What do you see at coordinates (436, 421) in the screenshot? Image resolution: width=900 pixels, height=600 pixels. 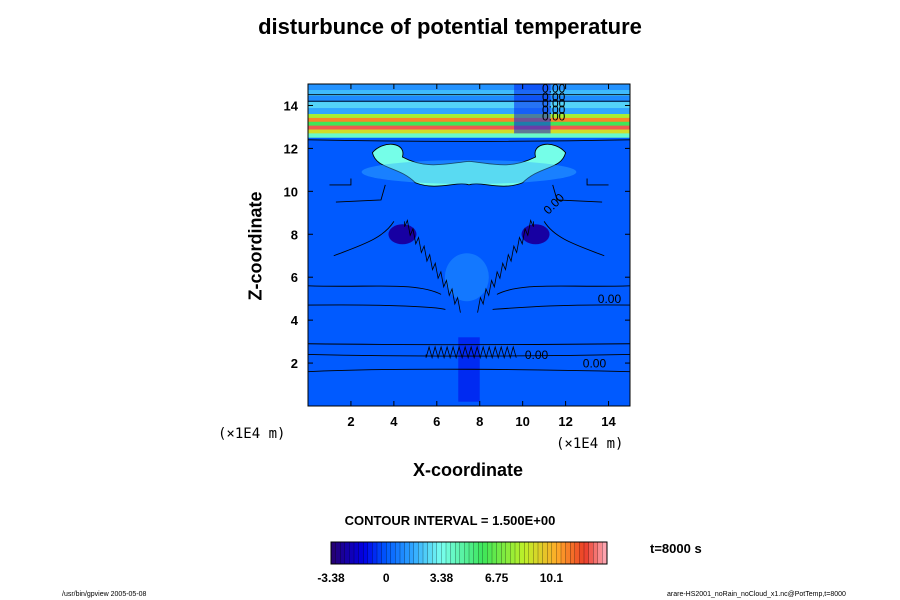 I see `x-tick-label: 6` at bounding box center [436, 421].